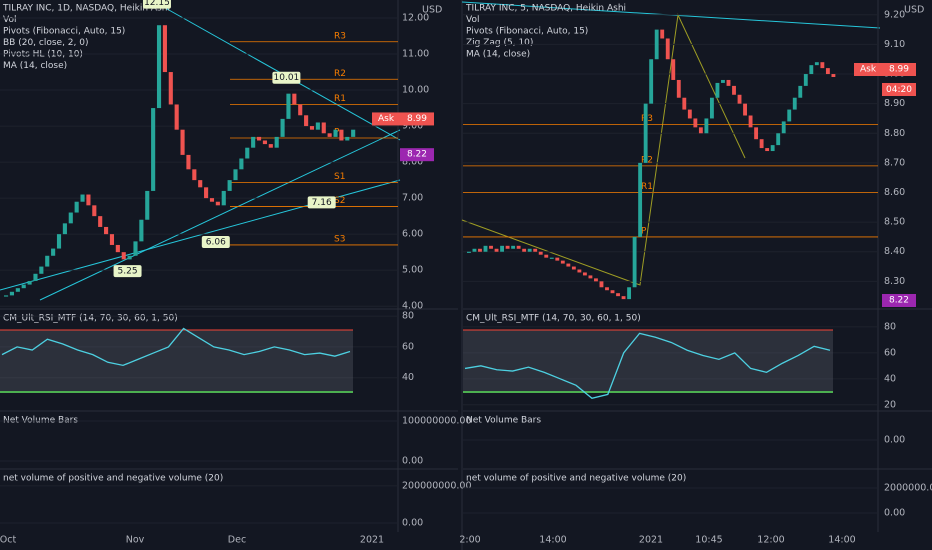 The width and height of the screenshot is (932, 550). What do you see at coordinates (841, 540) in the screenshot?
I see `time-label: 14:00` at bounding box center [841, 540].